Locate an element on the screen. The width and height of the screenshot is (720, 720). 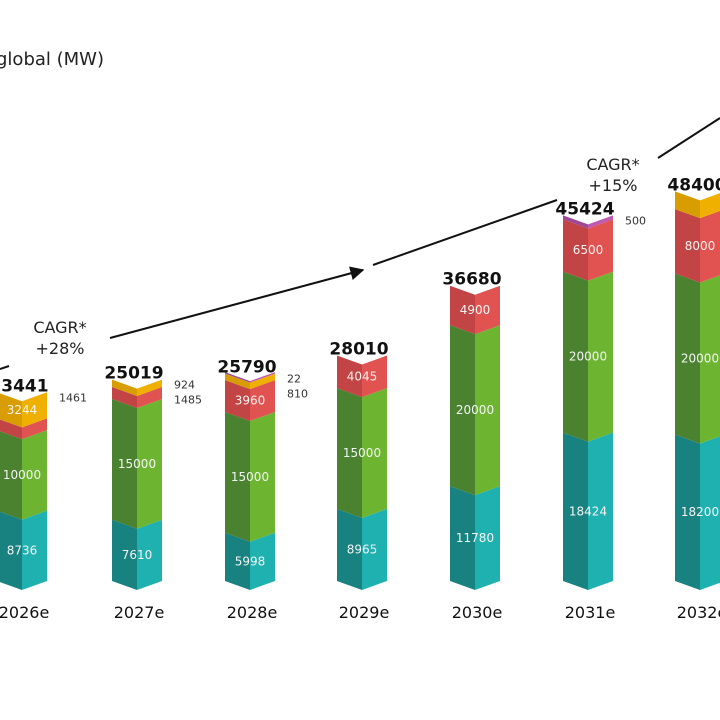
cagr-value: +28% is located at coordinates (60, 348).